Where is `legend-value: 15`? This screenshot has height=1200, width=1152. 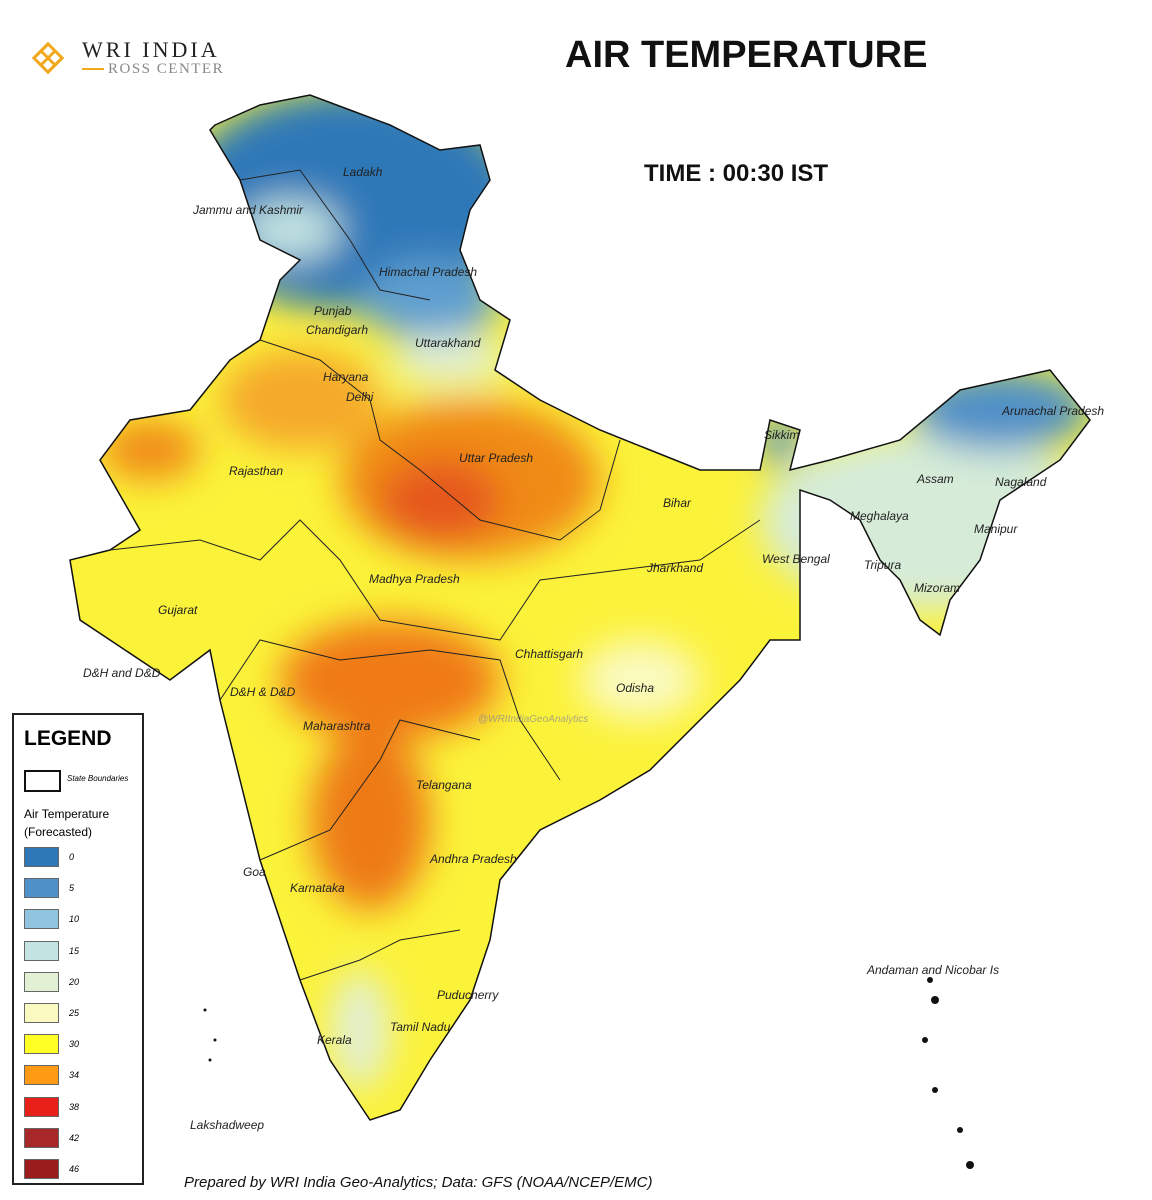 legend-value: 15 is located at coordinates (74, 950).